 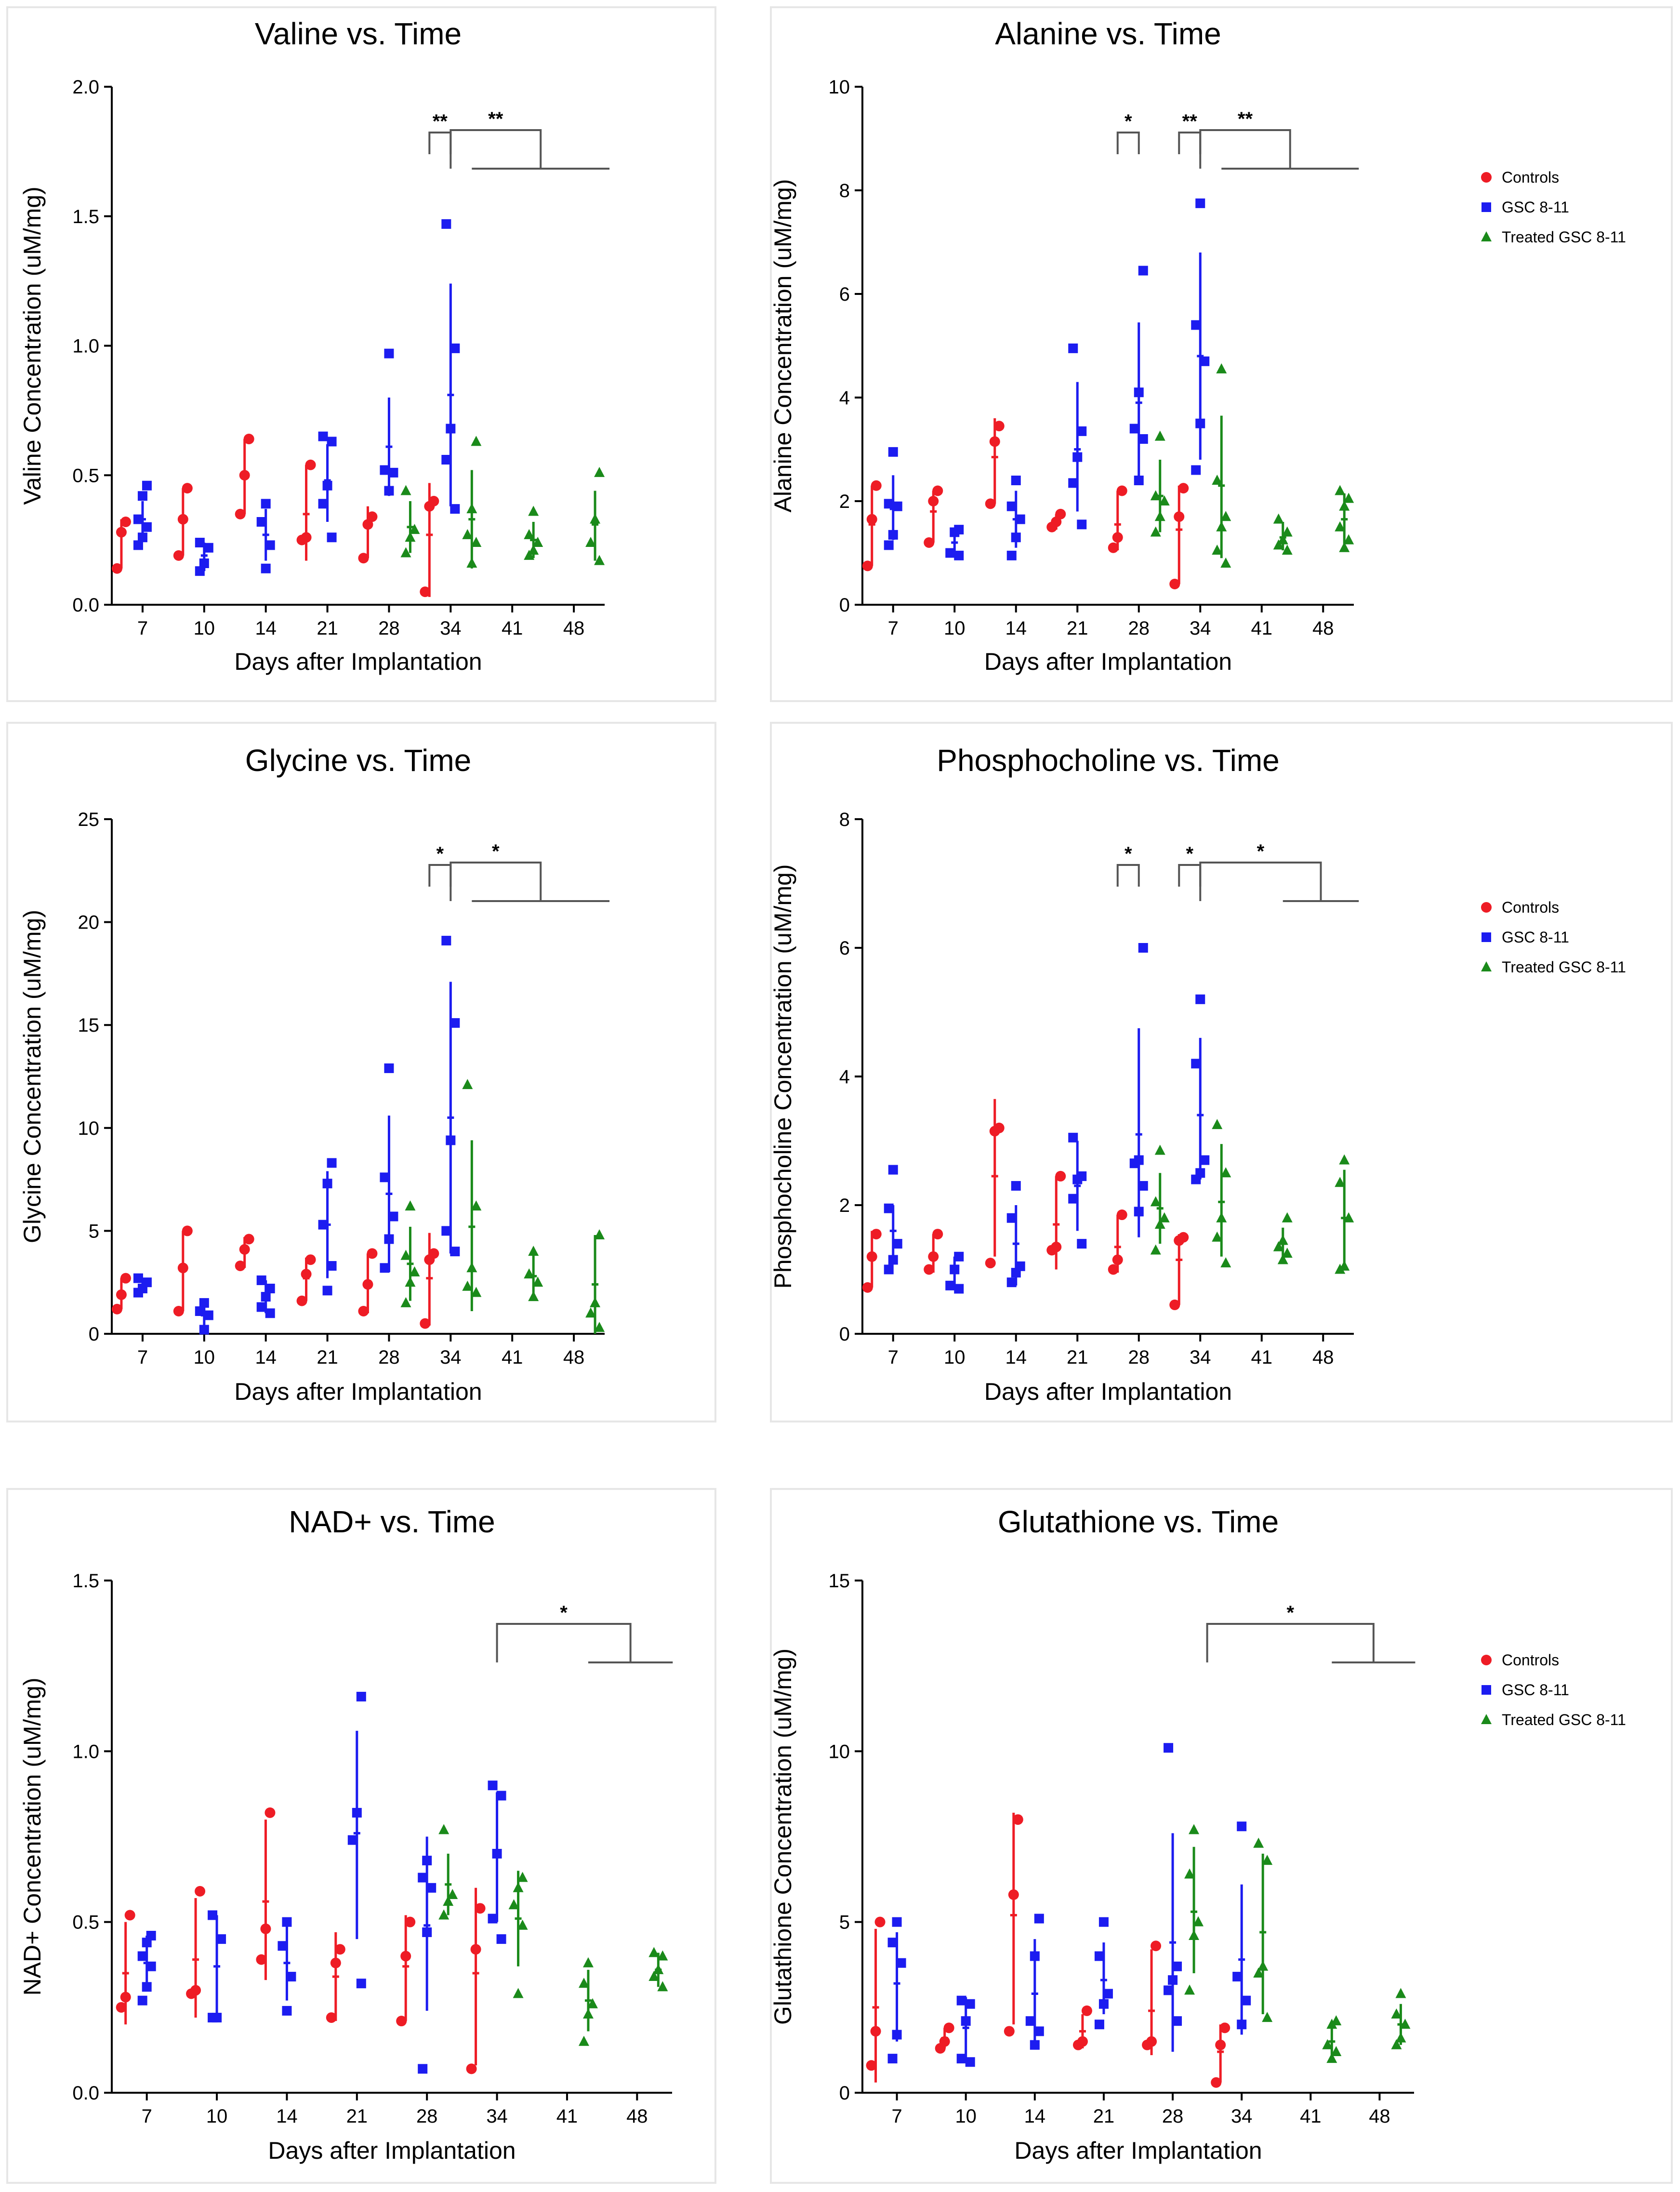 I want to click on x-tick-label: 28, so click(x=427, y=2116).